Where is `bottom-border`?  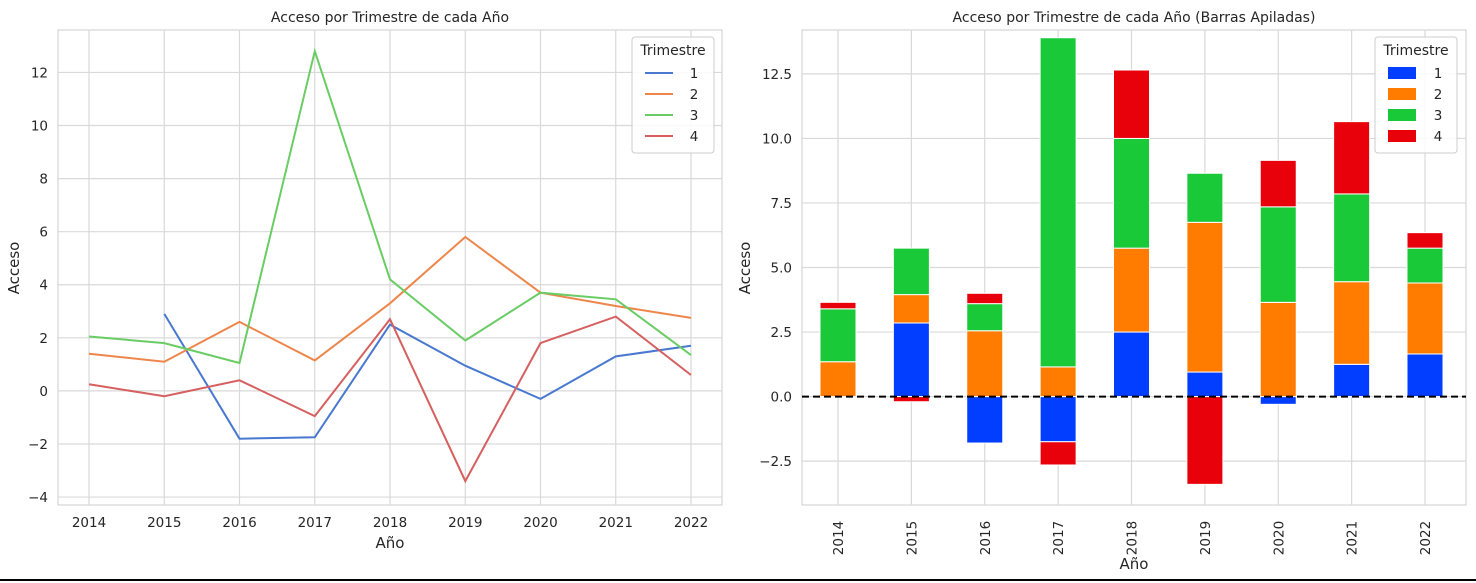
bottom-border is located at coordinates (738, 580).